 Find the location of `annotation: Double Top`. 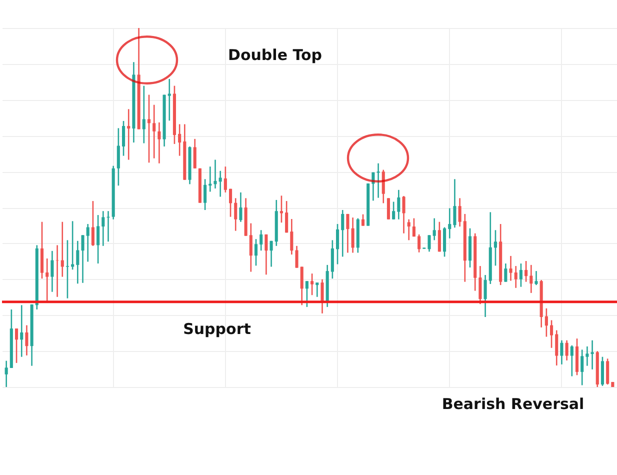

annotation: Double Top is located at coordinates (275, 55).